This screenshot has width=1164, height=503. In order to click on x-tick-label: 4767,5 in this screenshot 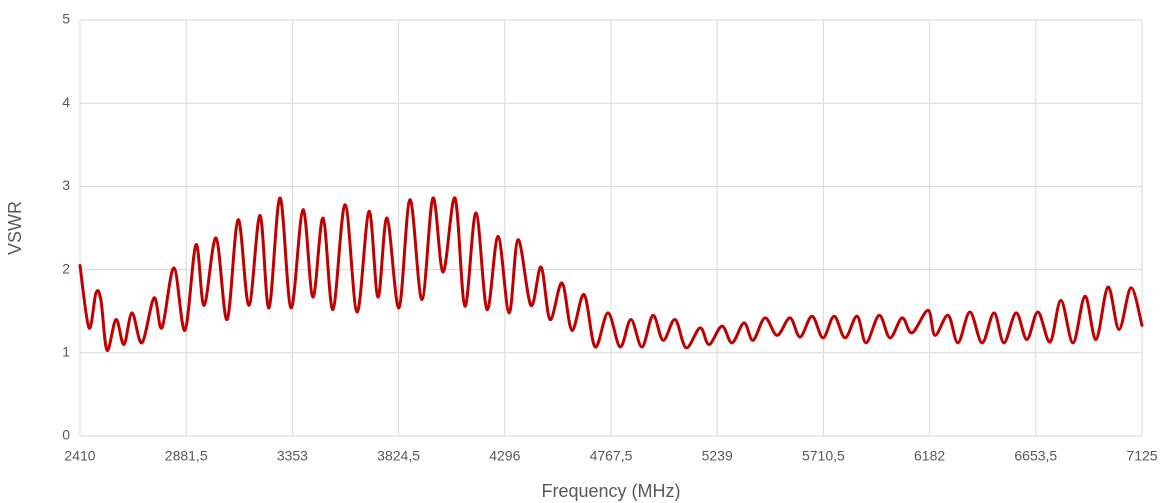, I will do `click(611, 456)`.